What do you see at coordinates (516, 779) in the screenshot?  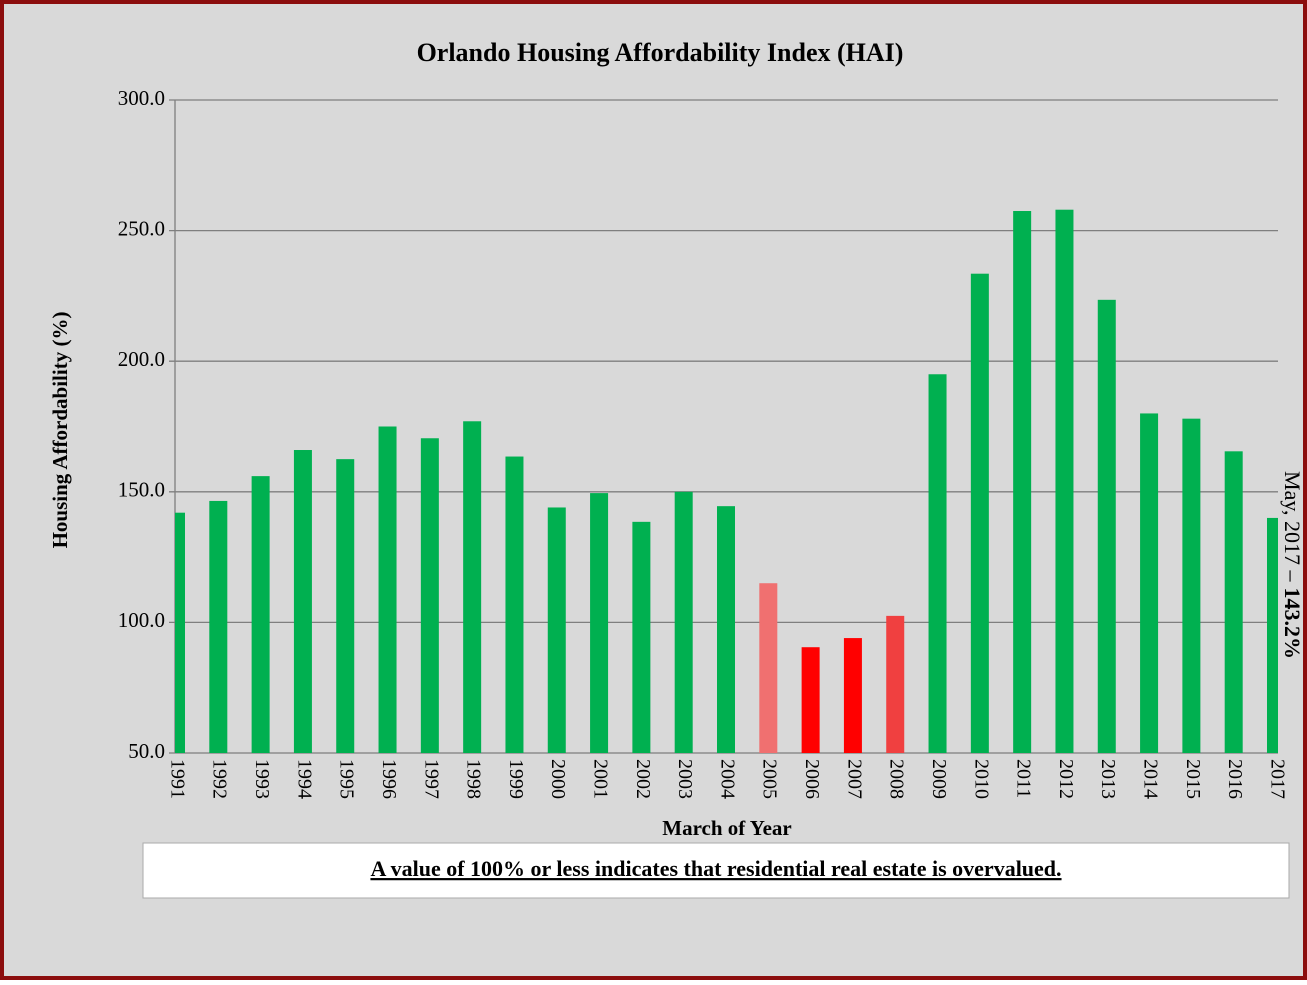 I see `x-tick-label: 1999` at bounding box center [516, 779].